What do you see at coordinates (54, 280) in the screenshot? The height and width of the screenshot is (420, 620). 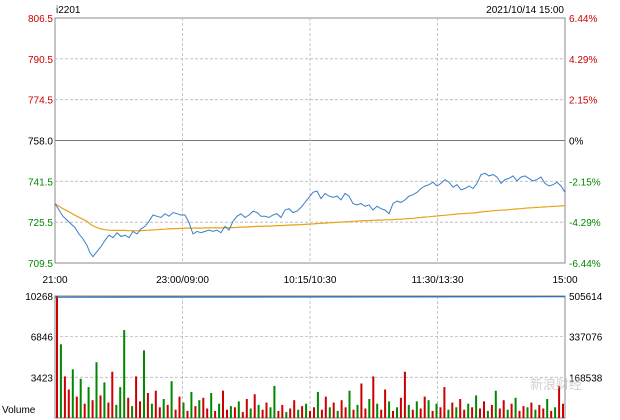 I see `time-tick-label: 21:00` at bounding box center [54, 280].